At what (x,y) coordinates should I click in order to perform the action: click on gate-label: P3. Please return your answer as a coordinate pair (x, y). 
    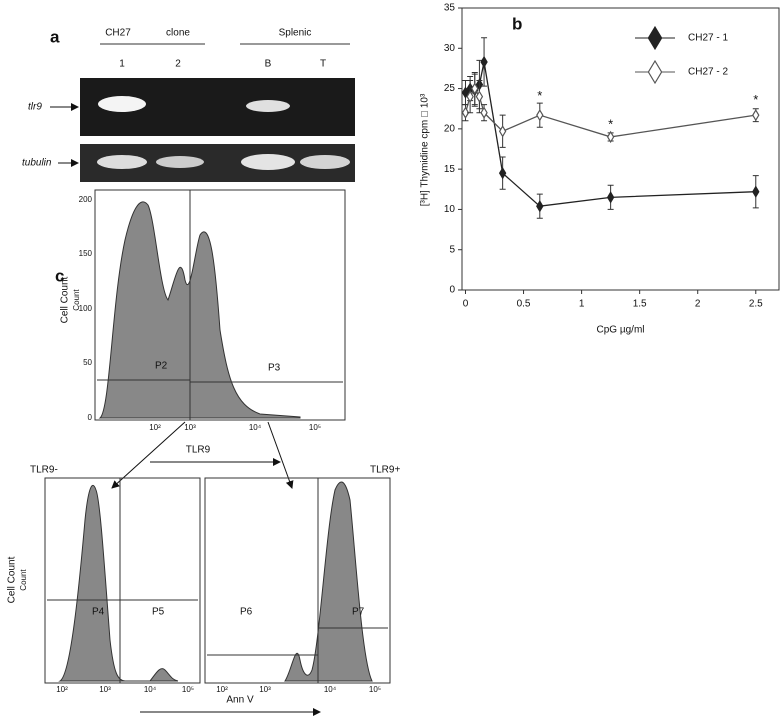
    Looking at the image, I should click on (274, 368).